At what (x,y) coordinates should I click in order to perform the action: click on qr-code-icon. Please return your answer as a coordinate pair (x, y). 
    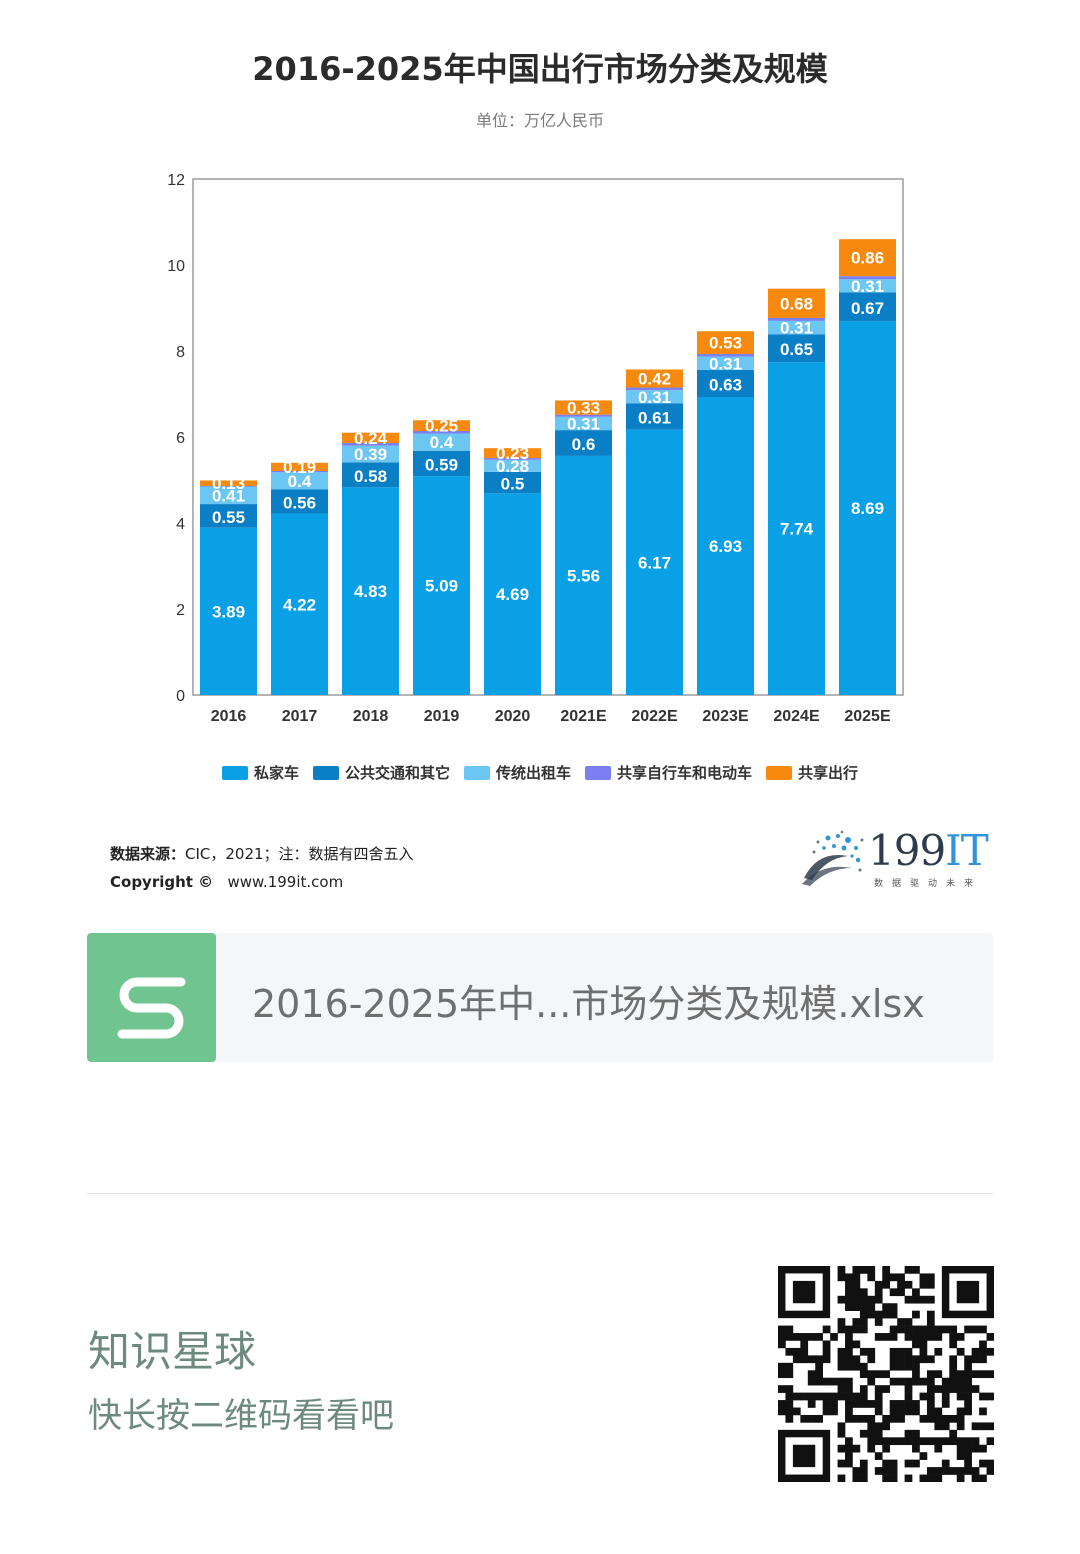
    Looking at the image, I should click on (886, 1374).